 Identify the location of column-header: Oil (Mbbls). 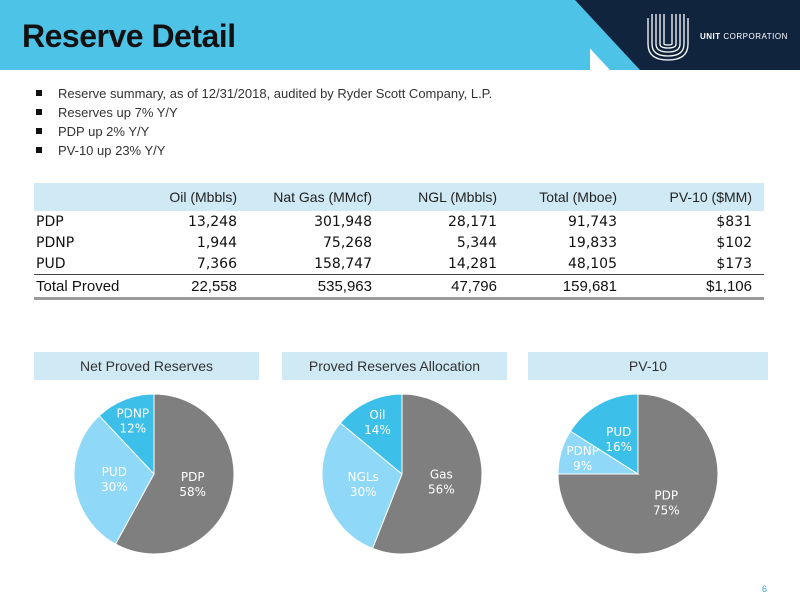
(191, 197).